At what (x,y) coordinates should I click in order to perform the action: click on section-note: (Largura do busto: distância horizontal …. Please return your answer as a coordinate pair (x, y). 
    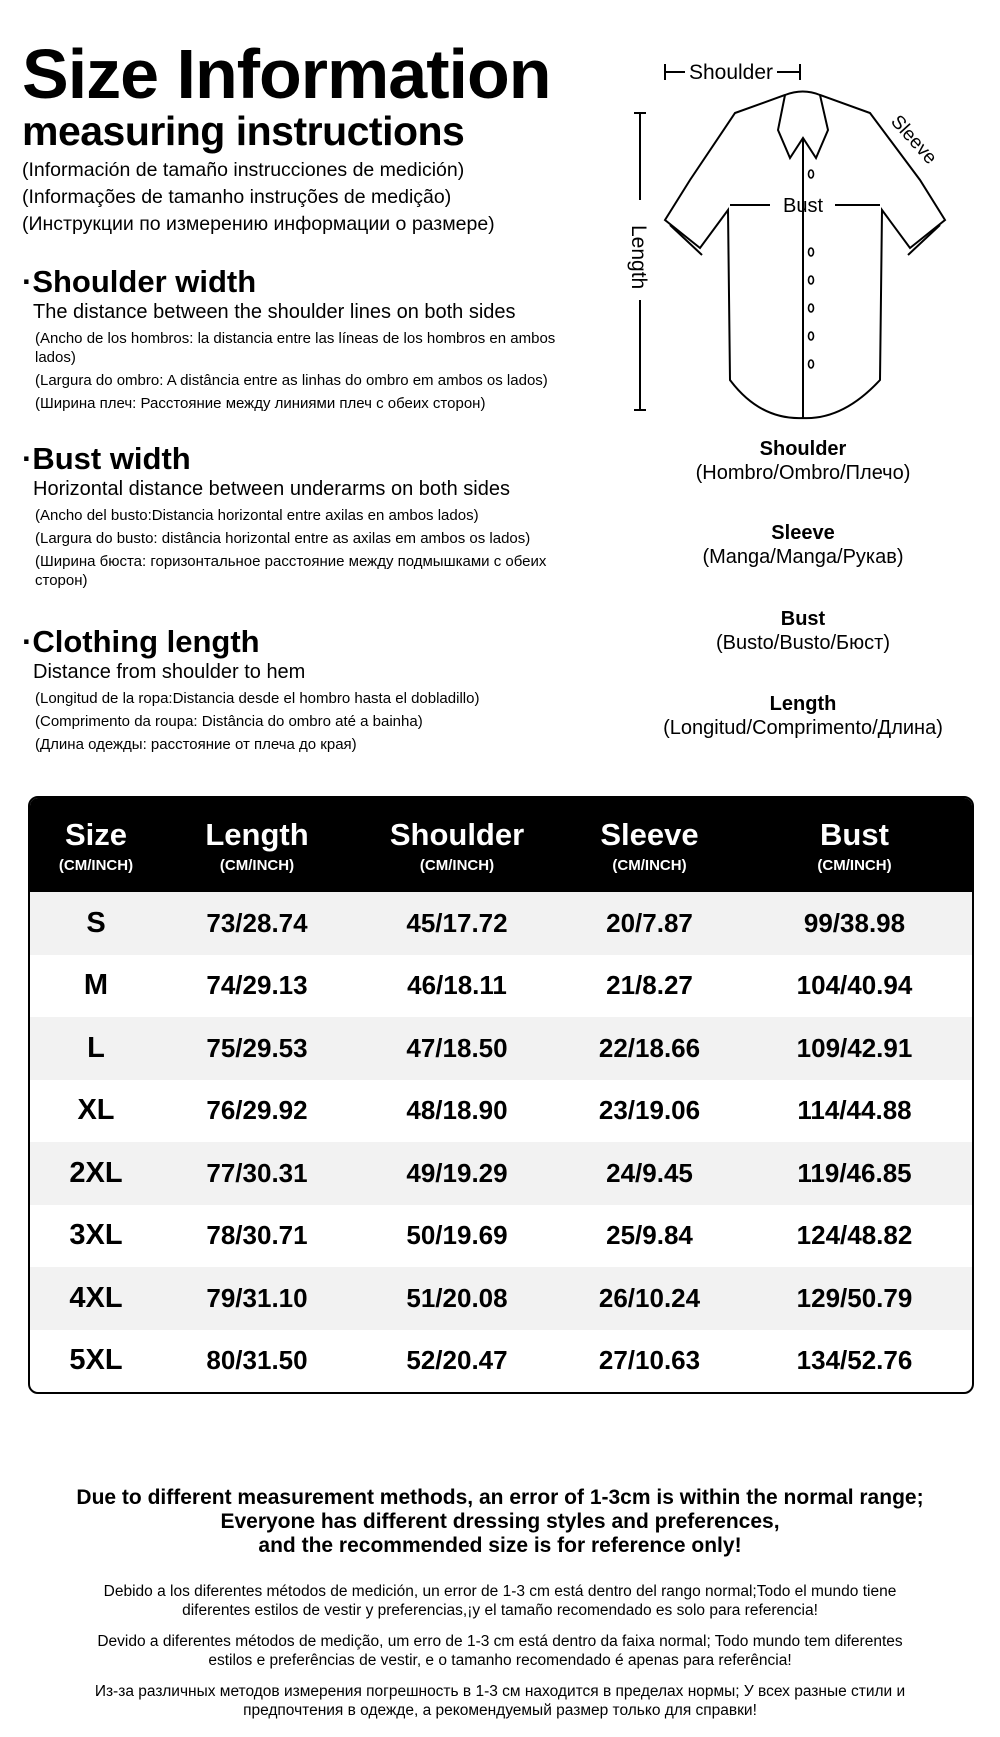
    Looking at the image, I should click on (283, 538).